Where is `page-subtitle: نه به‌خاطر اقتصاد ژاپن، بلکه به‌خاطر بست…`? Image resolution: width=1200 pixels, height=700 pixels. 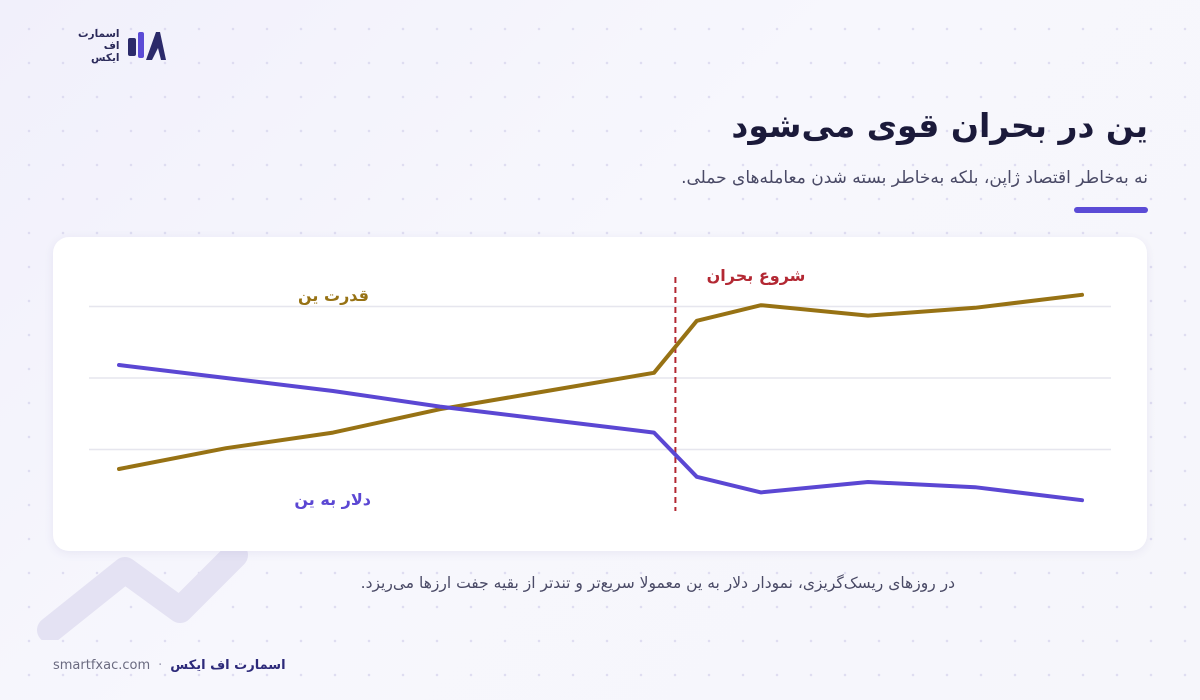
page-subtitle: نه به‌خاطر اقتصاد ژاپن، بلکه به‌خاطر بست… is located at coordinates (914, 178).